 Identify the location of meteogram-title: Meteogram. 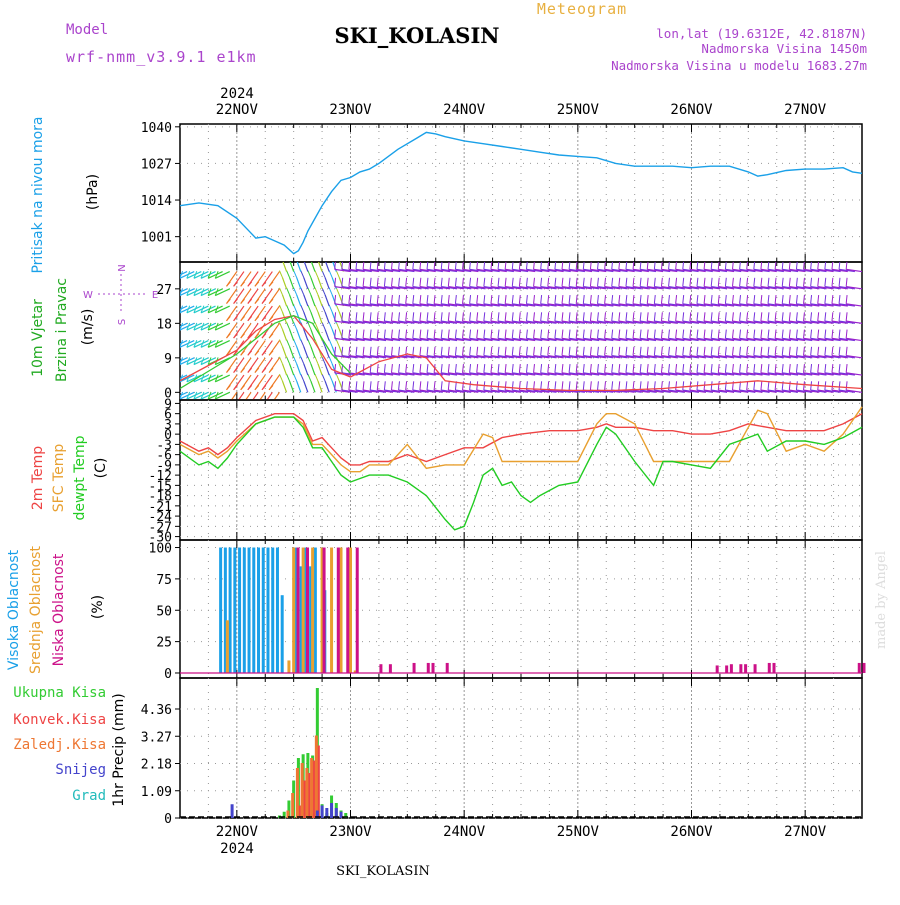
(582, 9).